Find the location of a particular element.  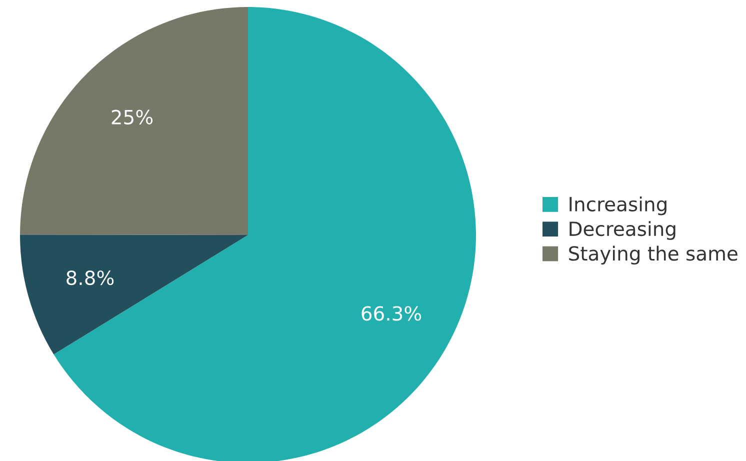

data-label: 25% is located at coordinates (132, 117).